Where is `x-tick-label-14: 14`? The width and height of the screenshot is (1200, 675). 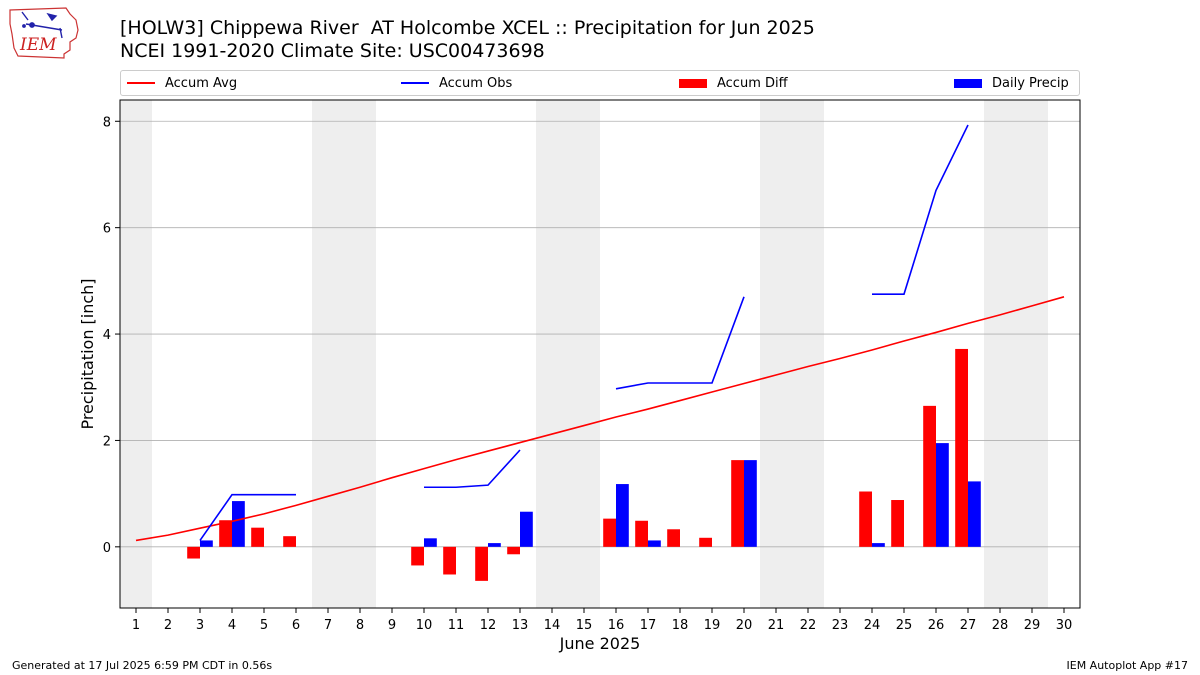 x-tick-label-14: 14 is located at coordinates (552, 625).